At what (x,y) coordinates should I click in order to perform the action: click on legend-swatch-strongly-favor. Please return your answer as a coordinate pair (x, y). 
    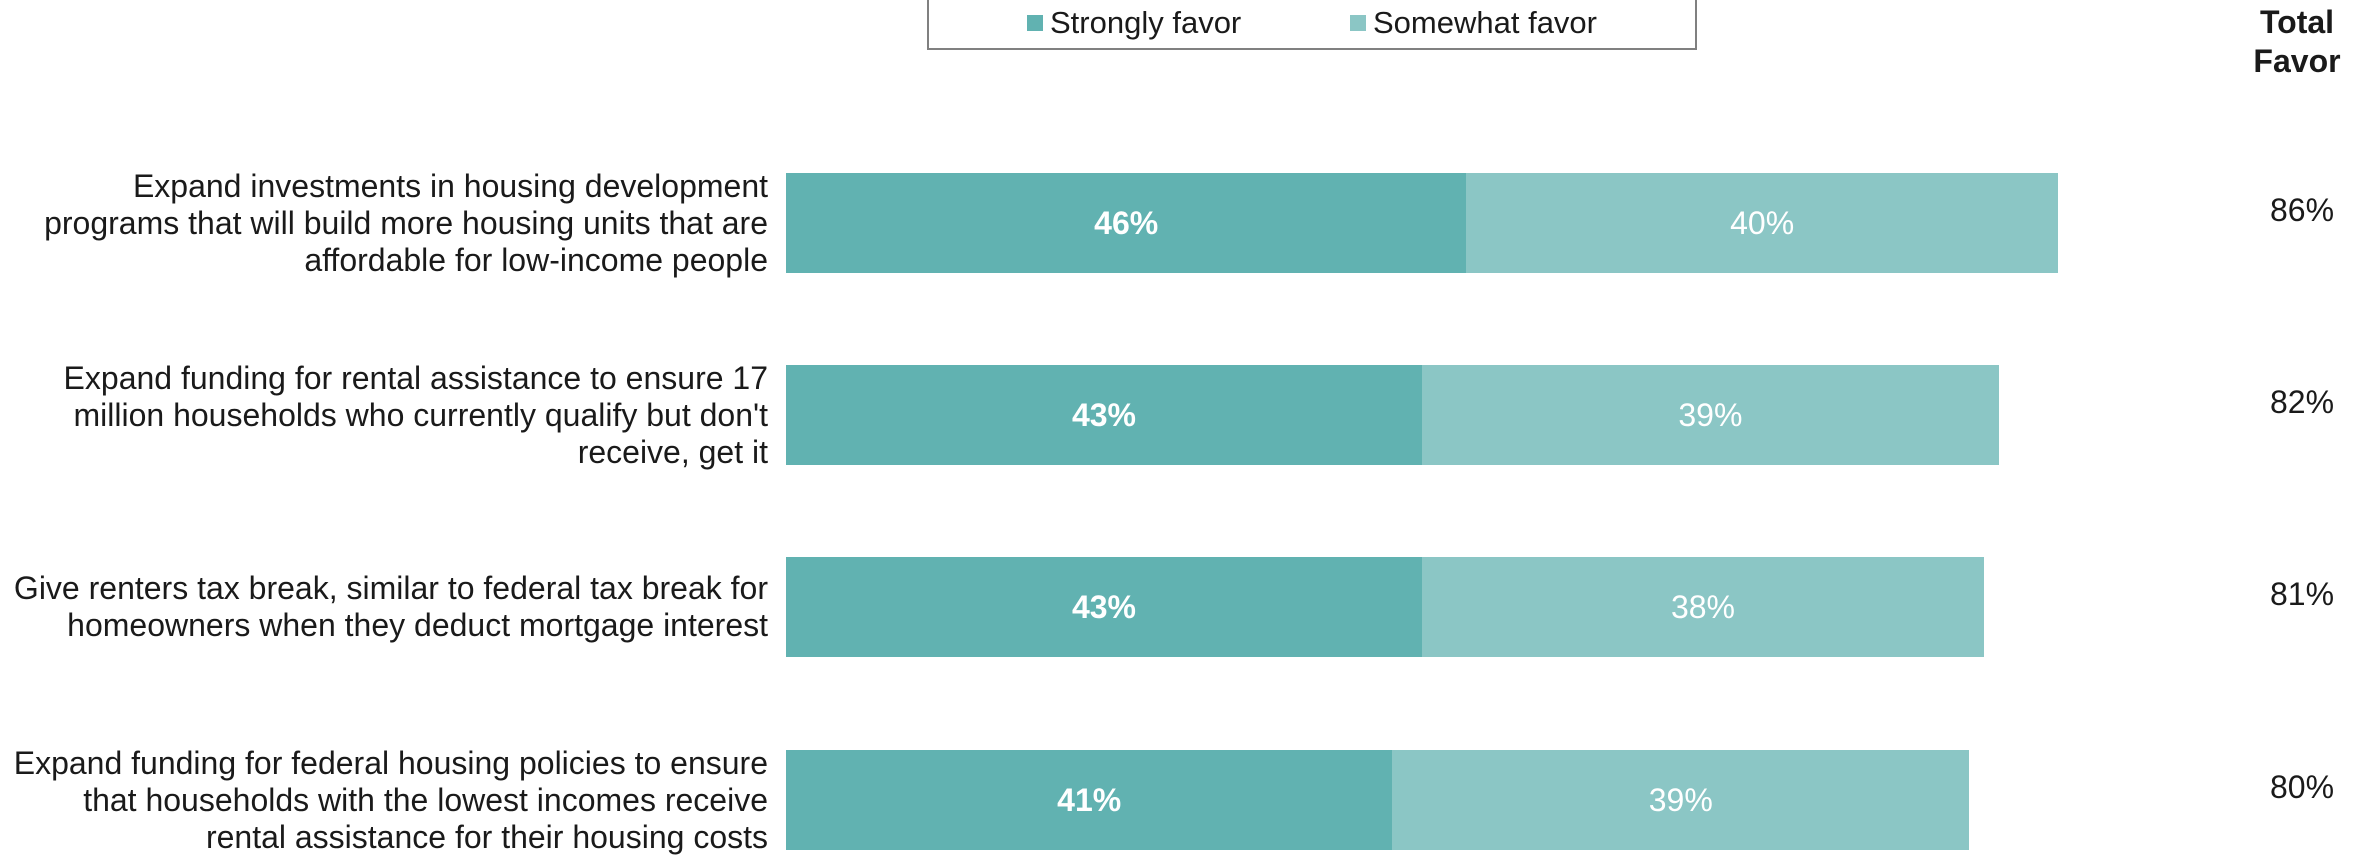
    Looking at the image, I should click on (1035, 23).